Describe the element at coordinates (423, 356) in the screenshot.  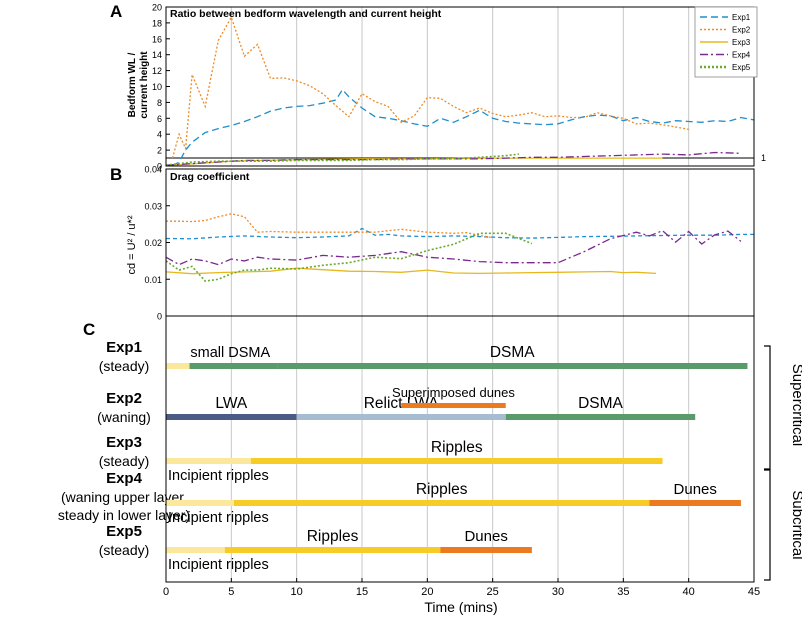
I see `gantt-row-exp1: Exp1 (steady) small DSMA DSMA` at that location.